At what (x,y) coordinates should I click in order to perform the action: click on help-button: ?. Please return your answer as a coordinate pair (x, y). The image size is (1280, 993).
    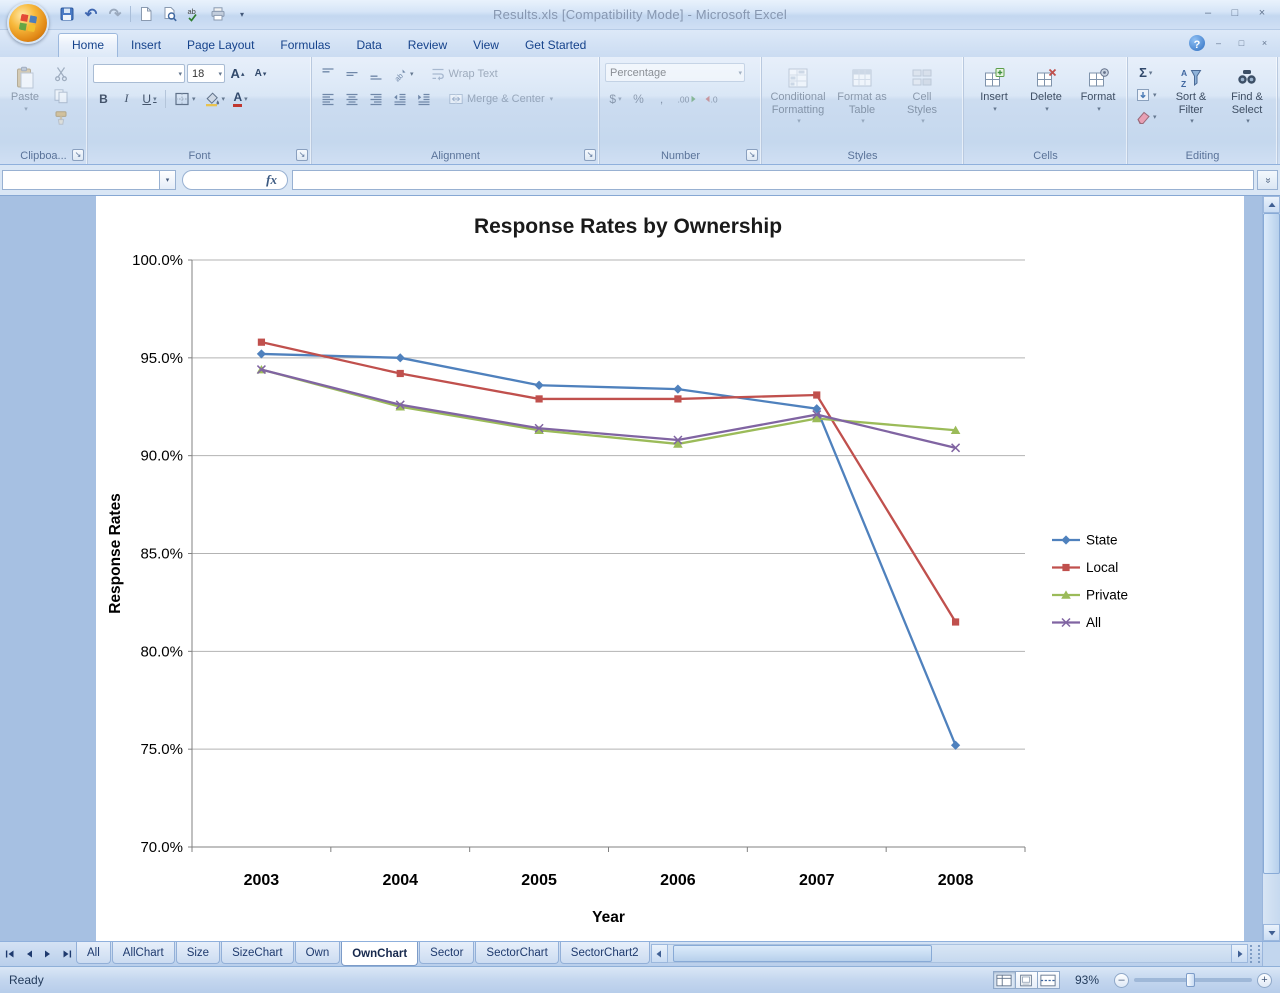
    Looking at the image, I should click on (1197, 43).